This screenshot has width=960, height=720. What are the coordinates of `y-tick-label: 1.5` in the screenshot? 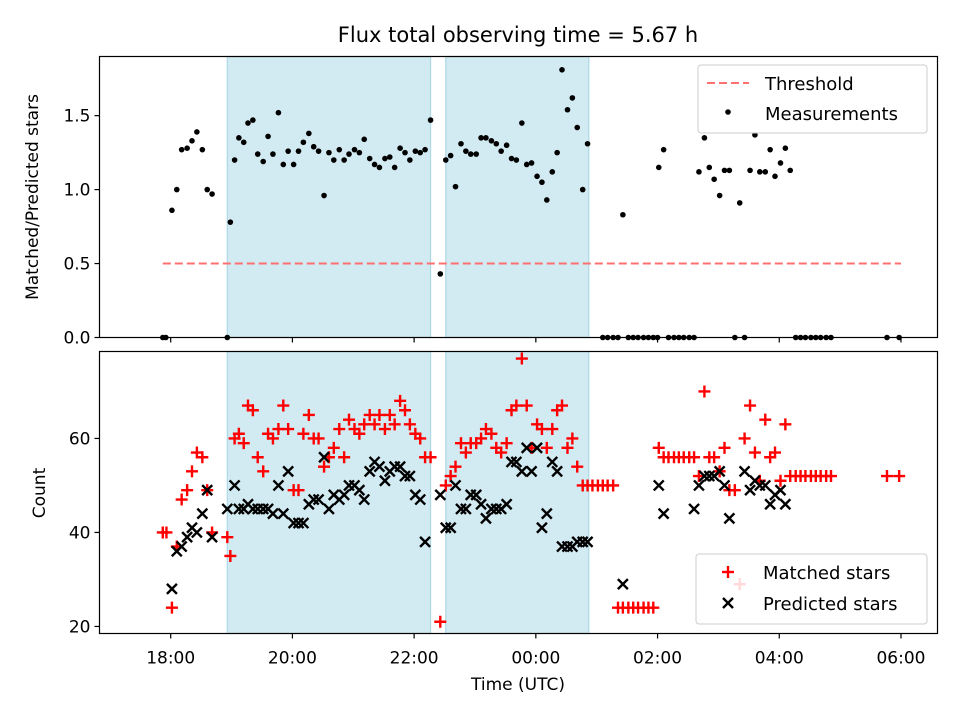 It's located at (76, 117).